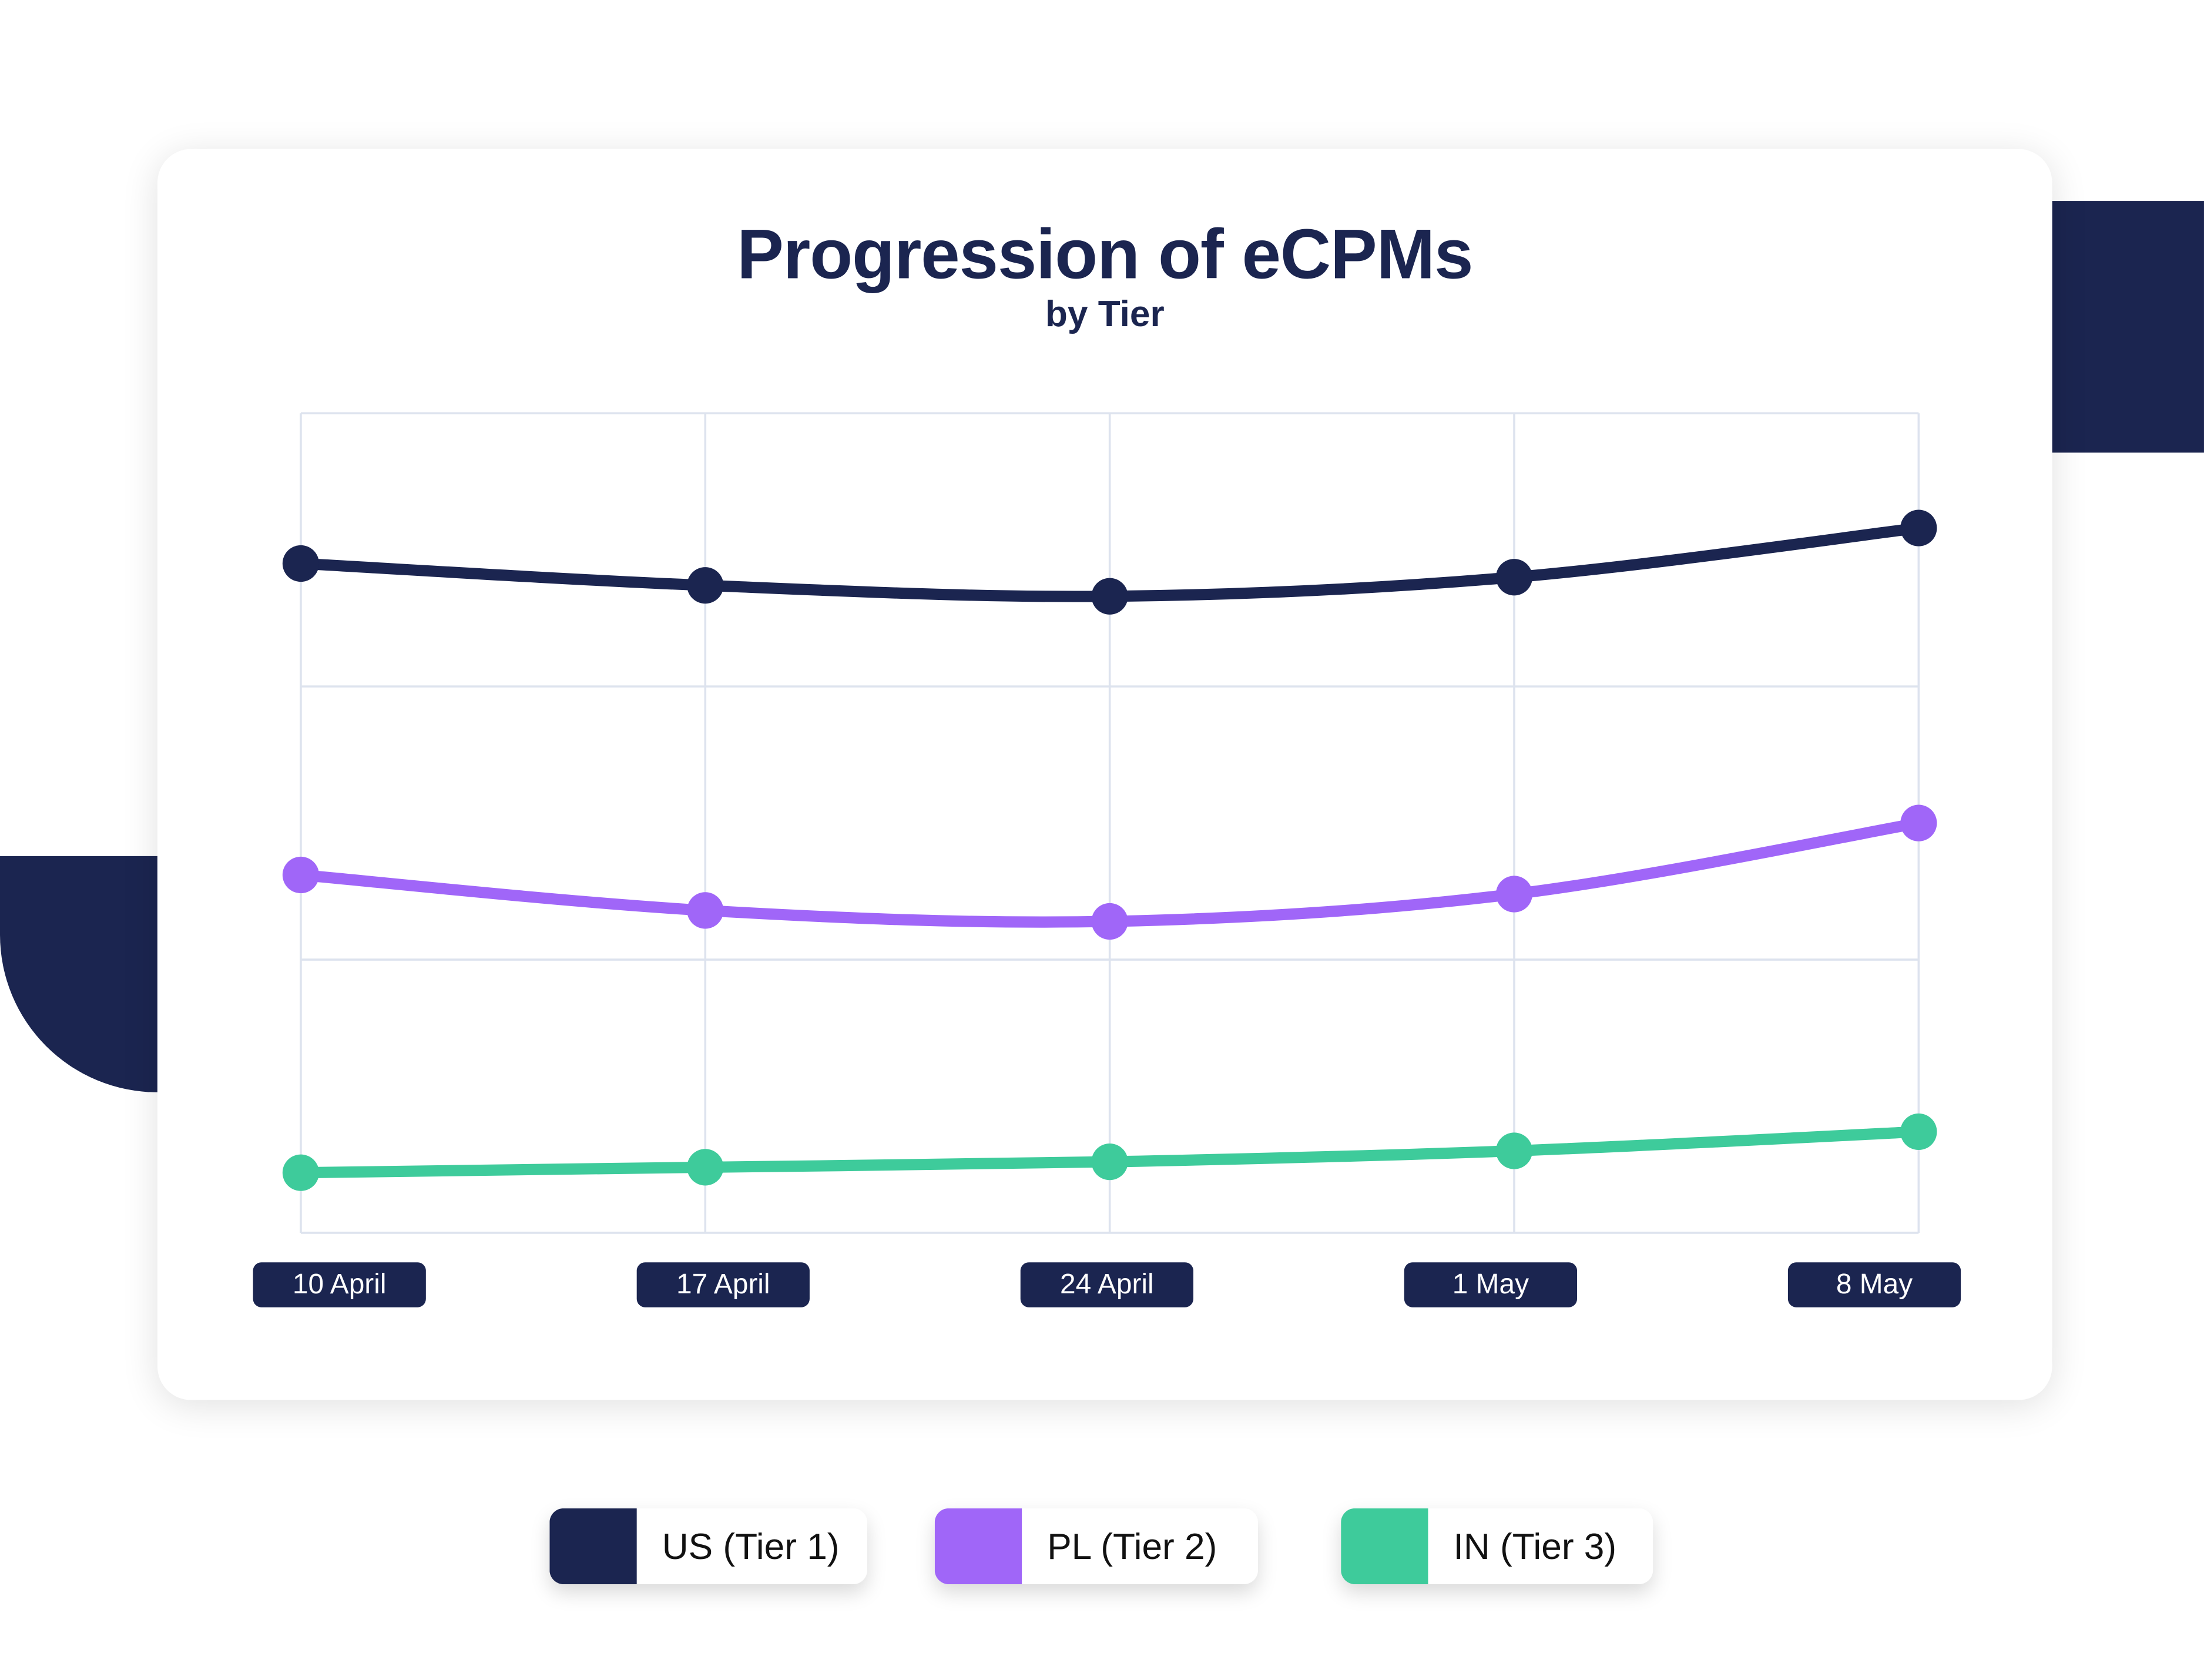  What do you see at coordinates (1535, 1545) in the screenshot?
I see `legend-label: IN (Tier 3)` at bounding box center [1535, 1545].